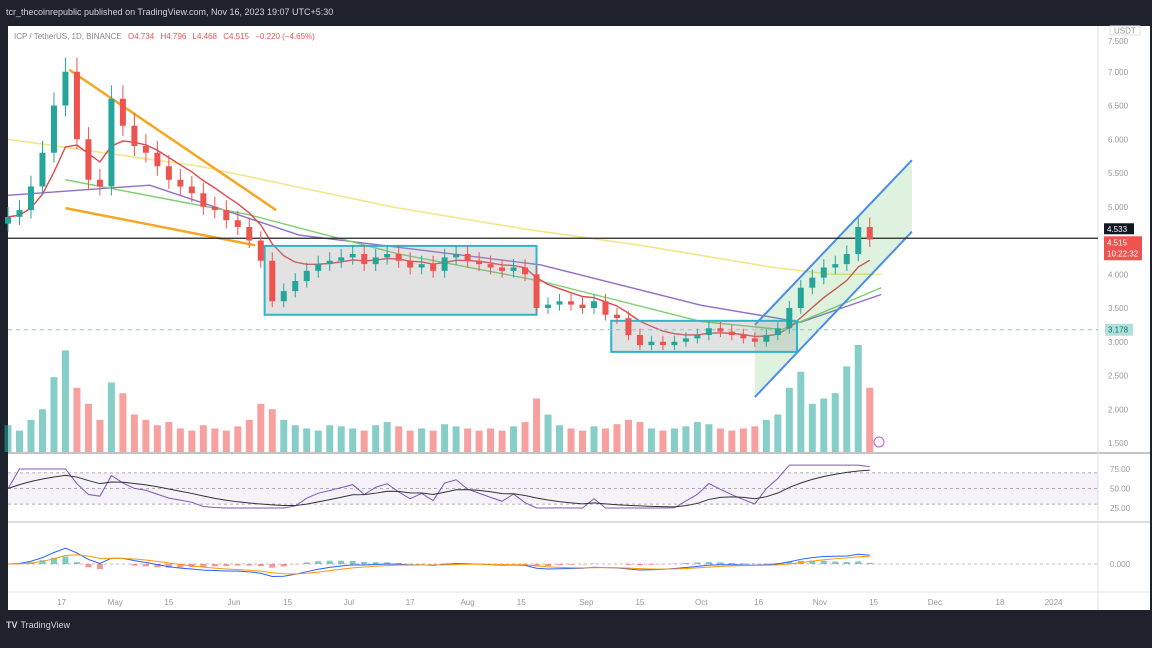 This screenshot has width=1152, height=648. What do you see at coordinates (141, 36) in the screenshot?
I see `ohlc-open: O4.734` at bounding box center [141, 36].